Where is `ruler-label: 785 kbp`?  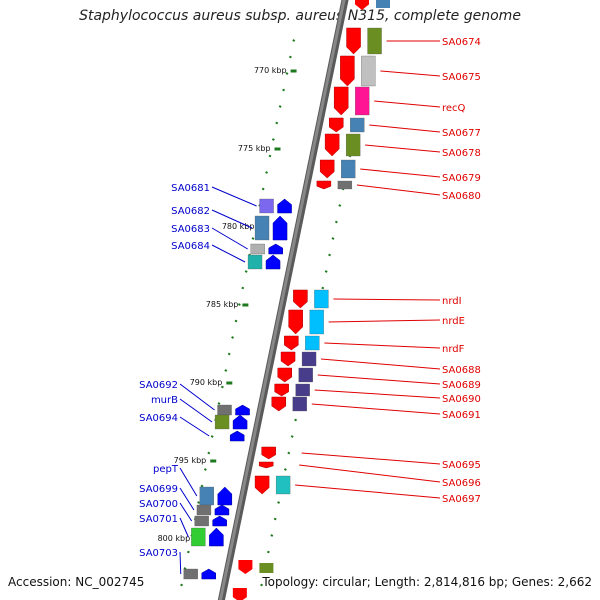 ruler-label: 785 kbp is located at coordinates (222, 304).